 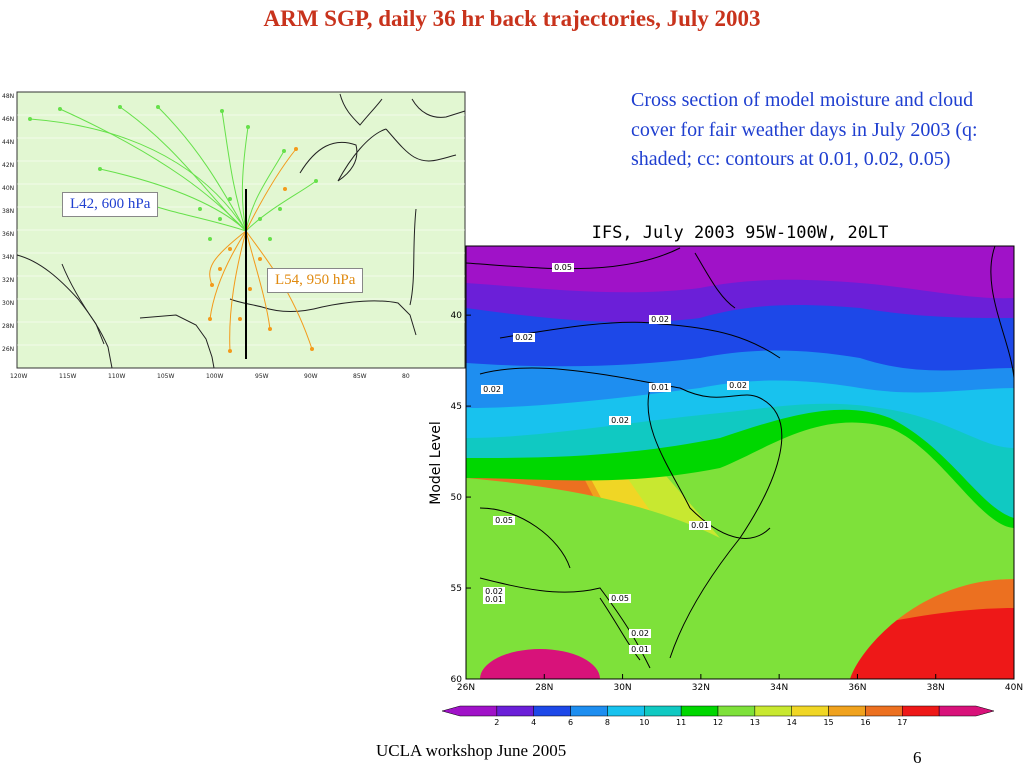 What do you see at coordinates (466, 688) in the screenshot?
I see `x-tick-label: 26N` at bounding box center [466, 688].